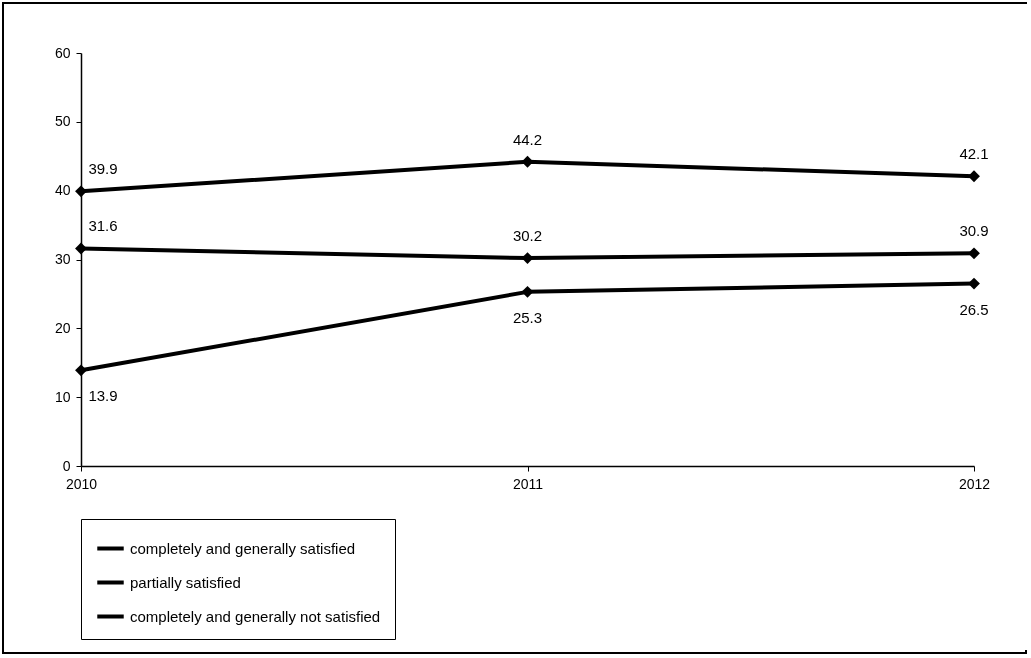 The image size is (1031, 658). I want to click on data-label: 30.2, so click(527, 236).